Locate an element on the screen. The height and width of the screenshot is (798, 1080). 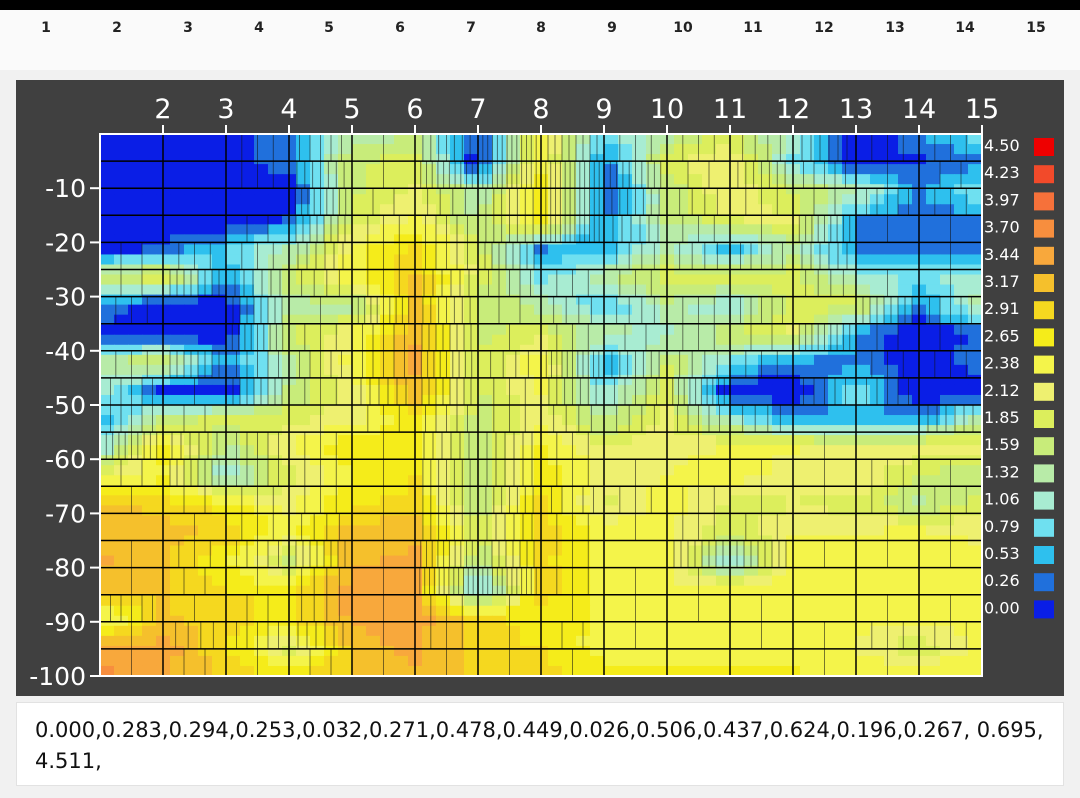
legend-label: 1.06 is located at coordinates (1002, 499).